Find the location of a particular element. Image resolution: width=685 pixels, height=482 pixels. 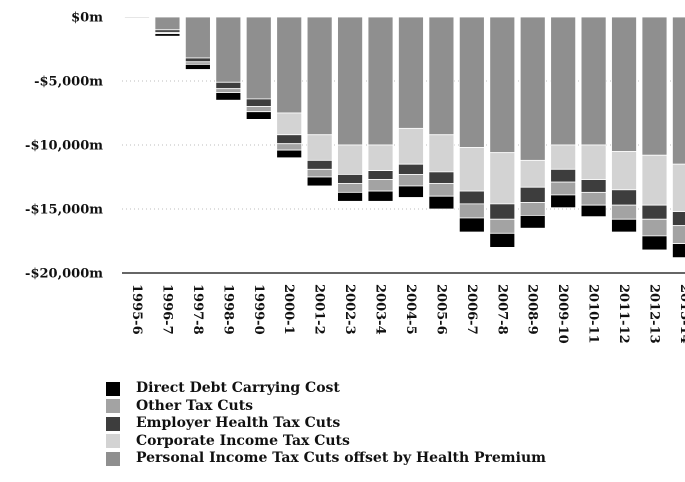

x-tick-label: 2007-8 is located at coordinates (501, 309).